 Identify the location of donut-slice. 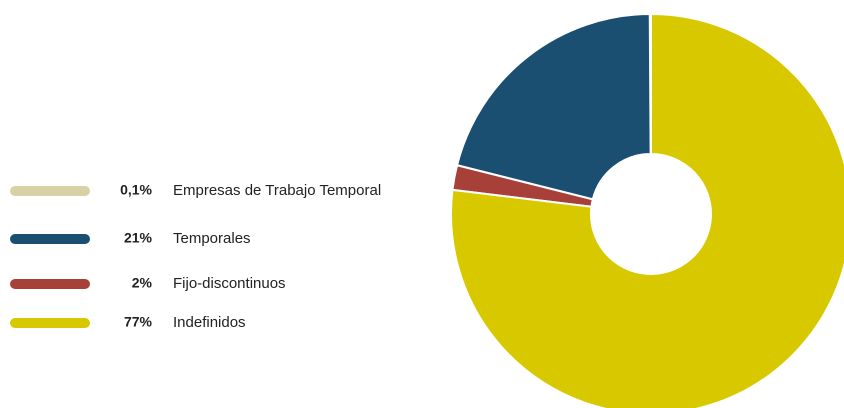
(553, 106).